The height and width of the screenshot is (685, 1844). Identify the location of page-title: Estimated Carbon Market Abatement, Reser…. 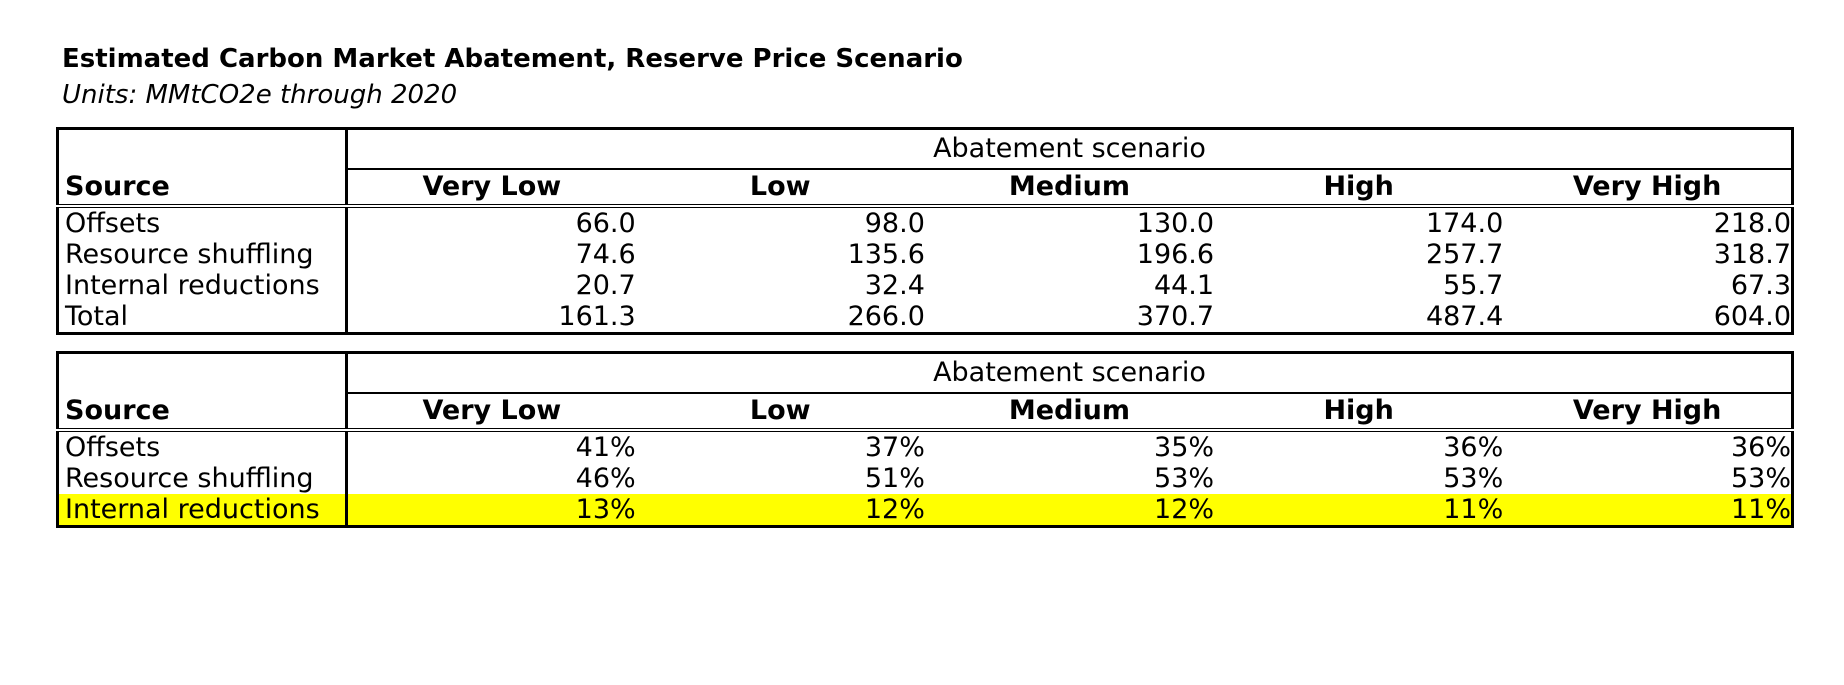
(512, 59).